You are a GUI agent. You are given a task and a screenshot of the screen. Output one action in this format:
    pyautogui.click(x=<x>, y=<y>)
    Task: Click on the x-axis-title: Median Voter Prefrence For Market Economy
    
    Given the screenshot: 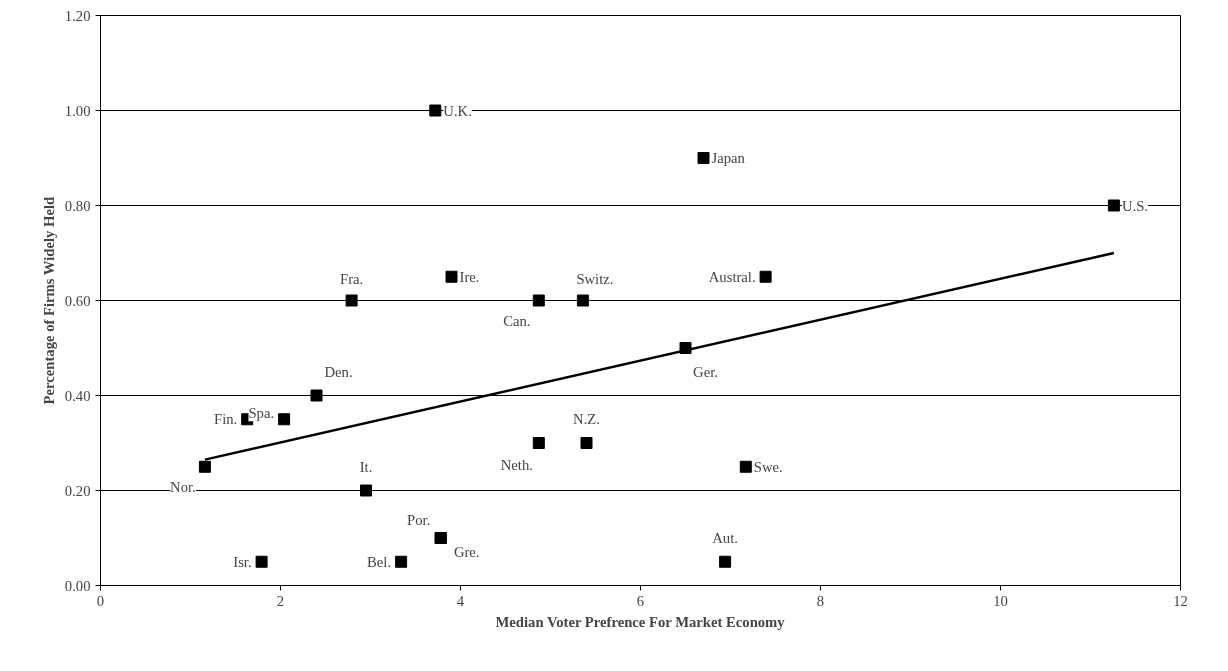 What is the action you would take?
    pyautogui.click(x=640, y=621)
    